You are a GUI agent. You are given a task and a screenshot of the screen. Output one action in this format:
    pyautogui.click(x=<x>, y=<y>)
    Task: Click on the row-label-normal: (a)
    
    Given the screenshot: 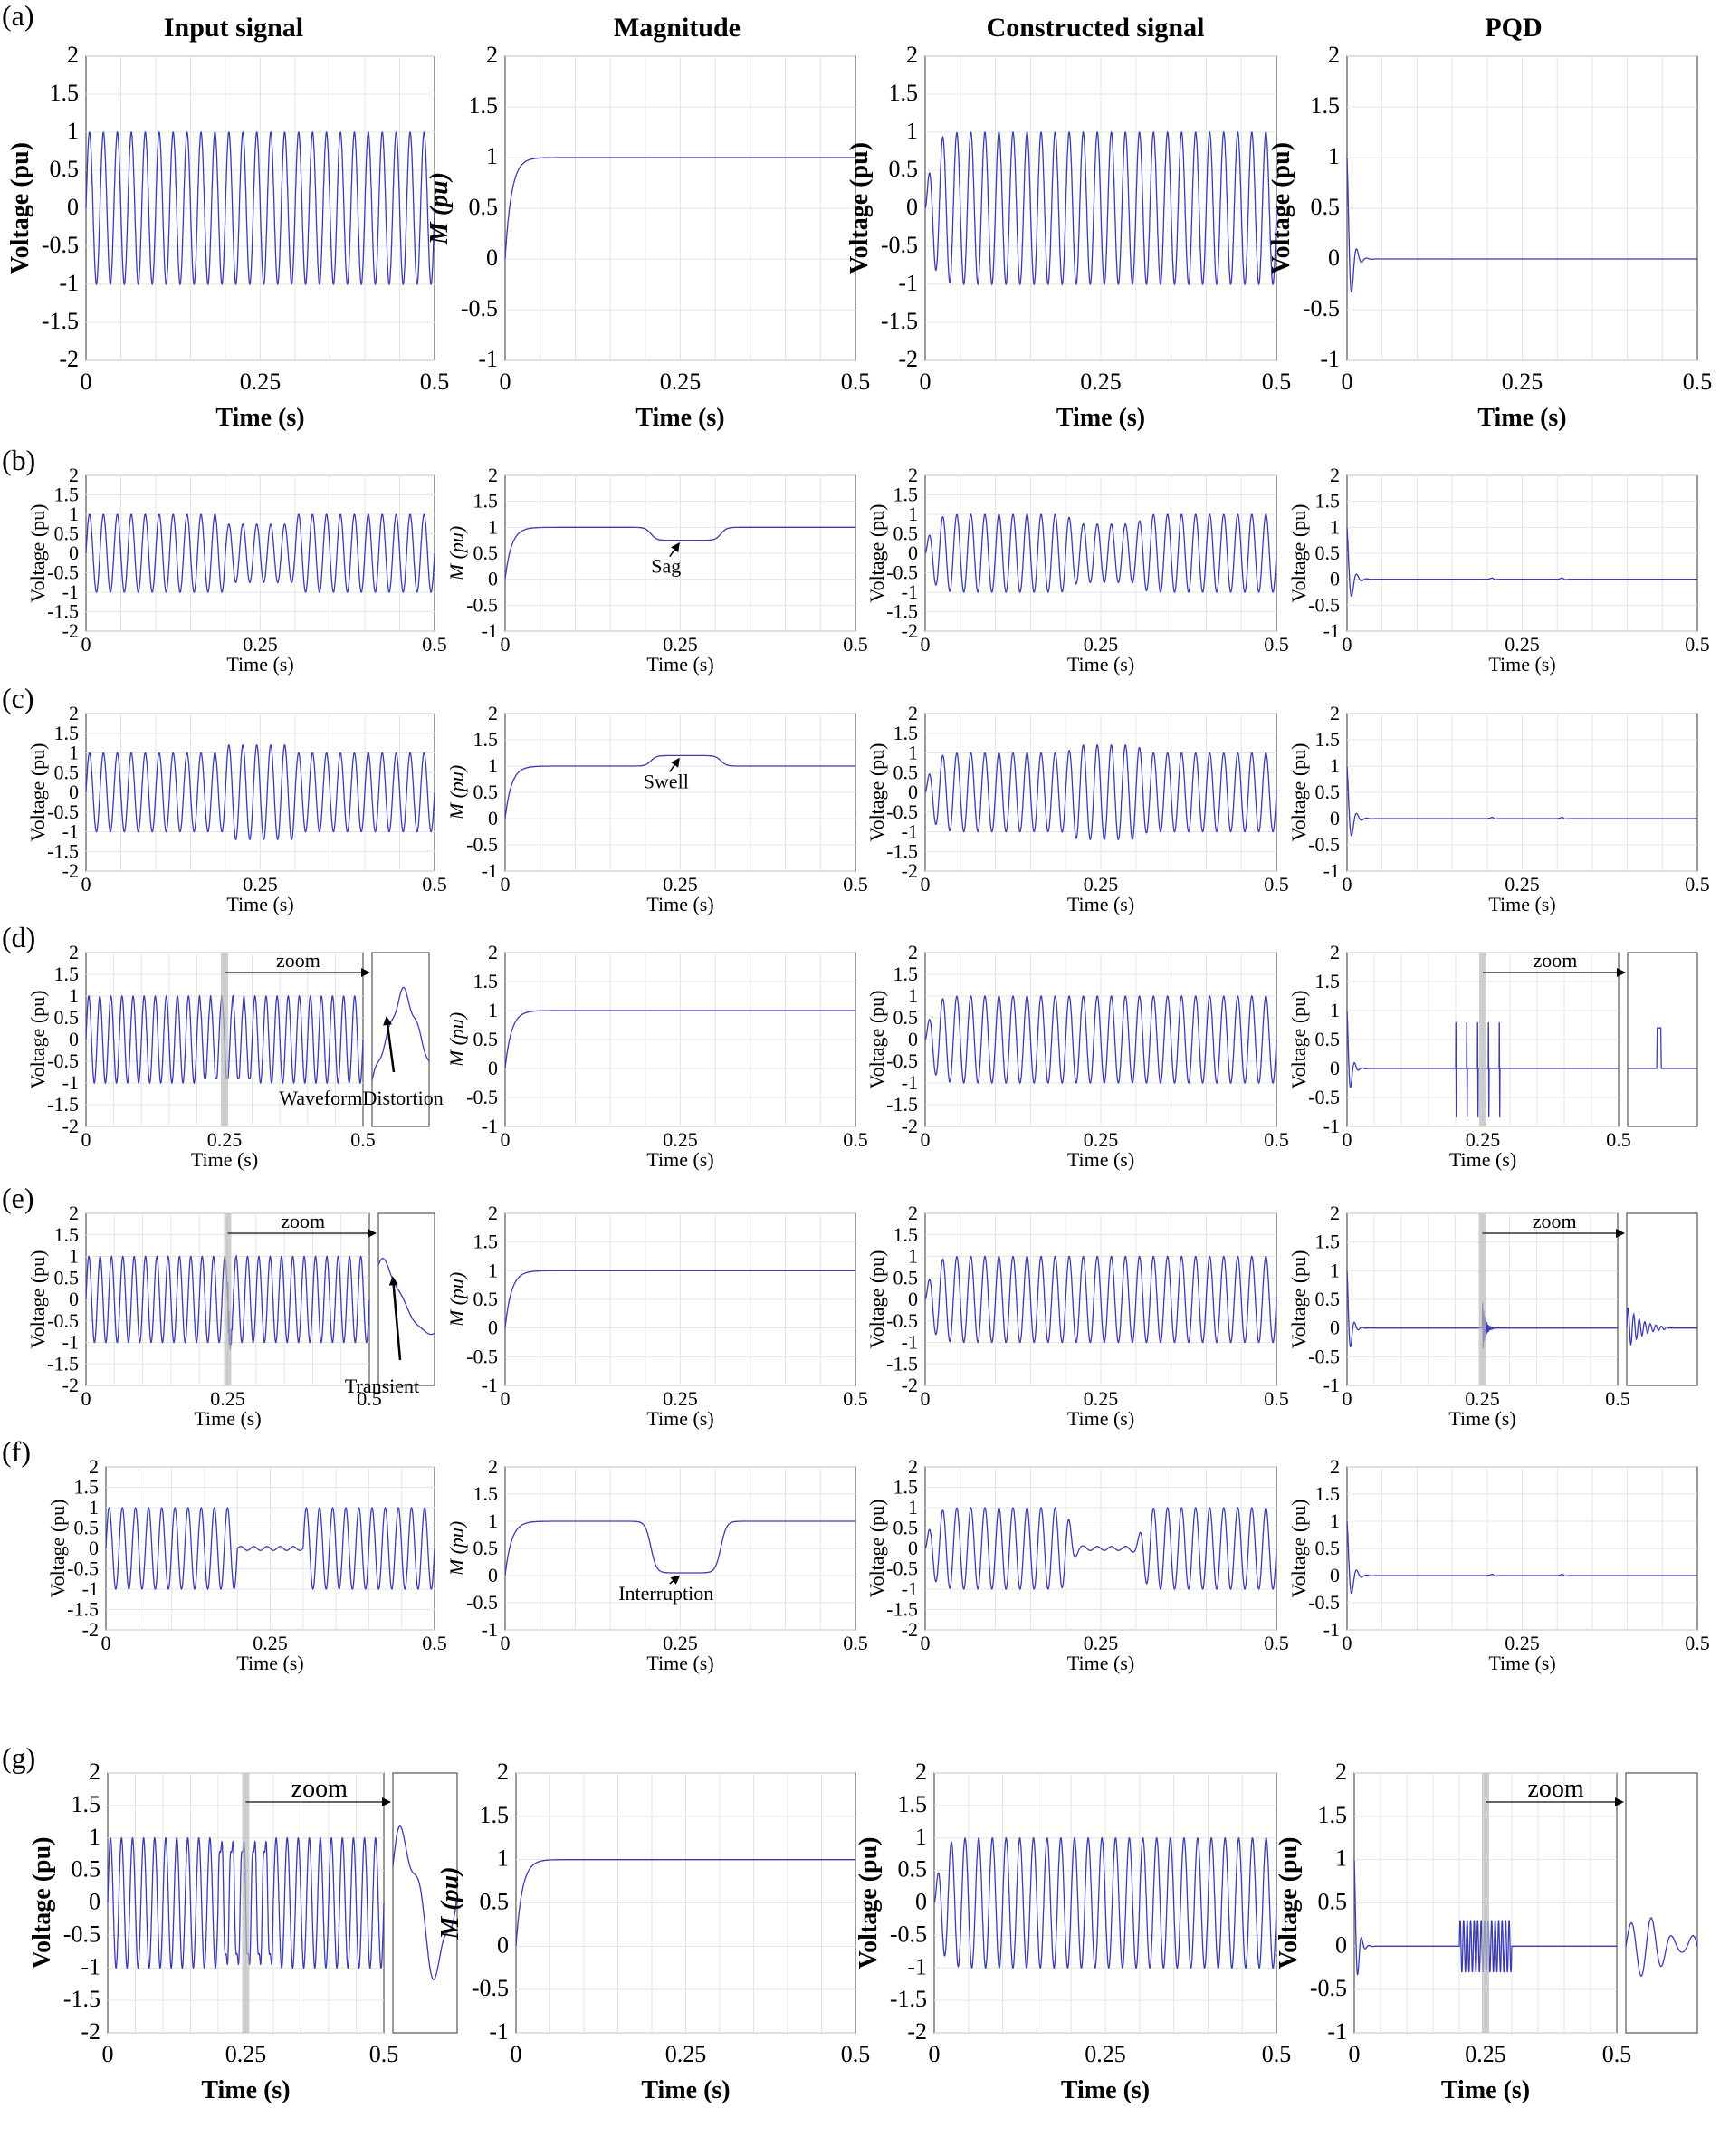 What is the action you would take?
    pyautogui.click(x=18, y=16)
    